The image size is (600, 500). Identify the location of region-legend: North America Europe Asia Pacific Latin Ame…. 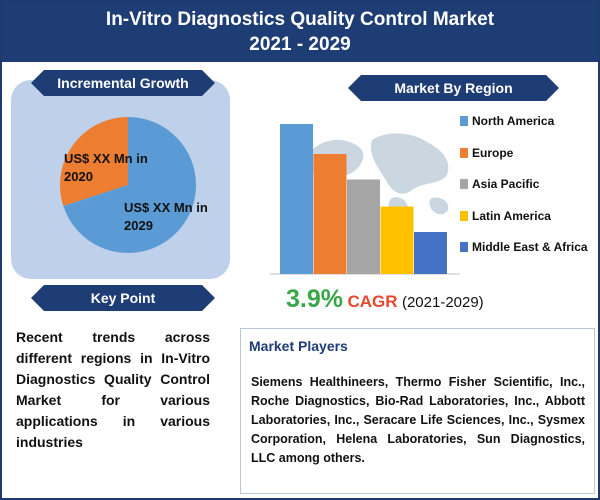
(529, 192).